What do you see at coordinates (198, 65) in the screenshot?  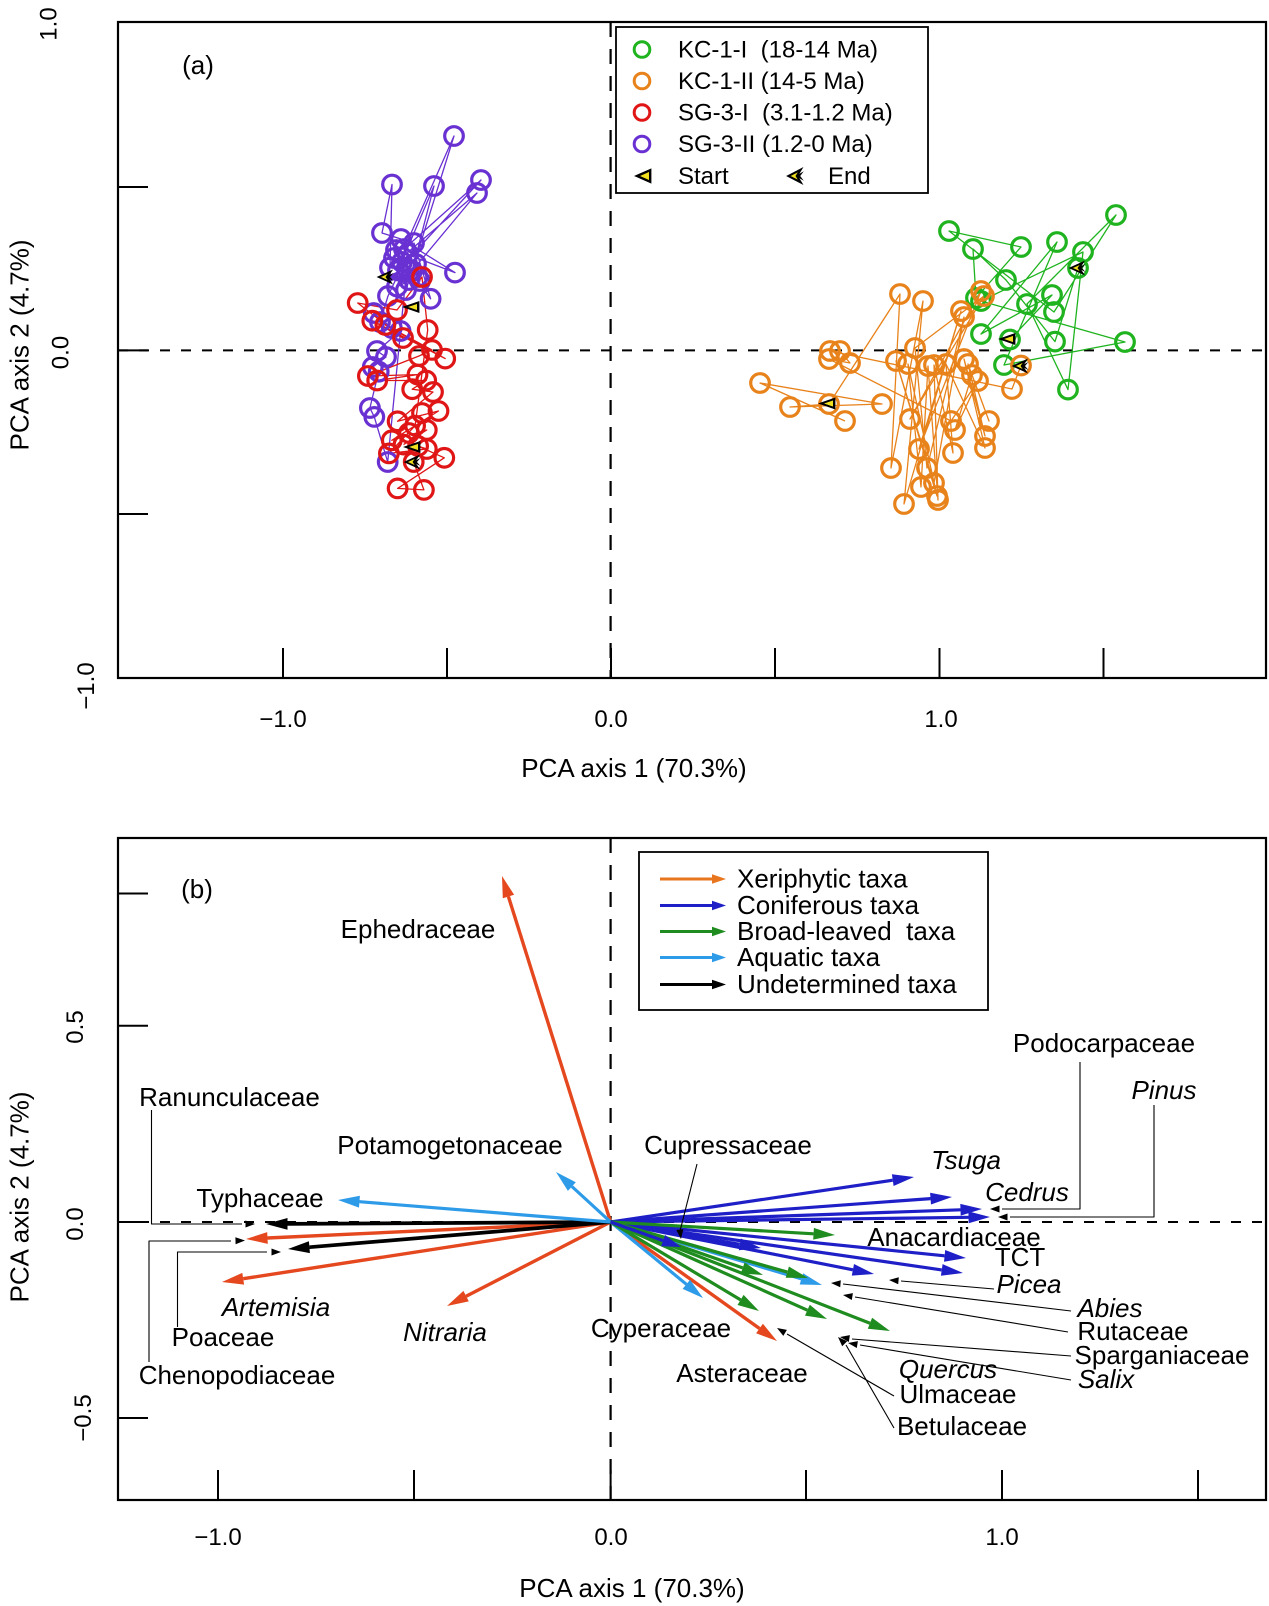 I see `svg-text: (a)` at bounding box center [198, 65].